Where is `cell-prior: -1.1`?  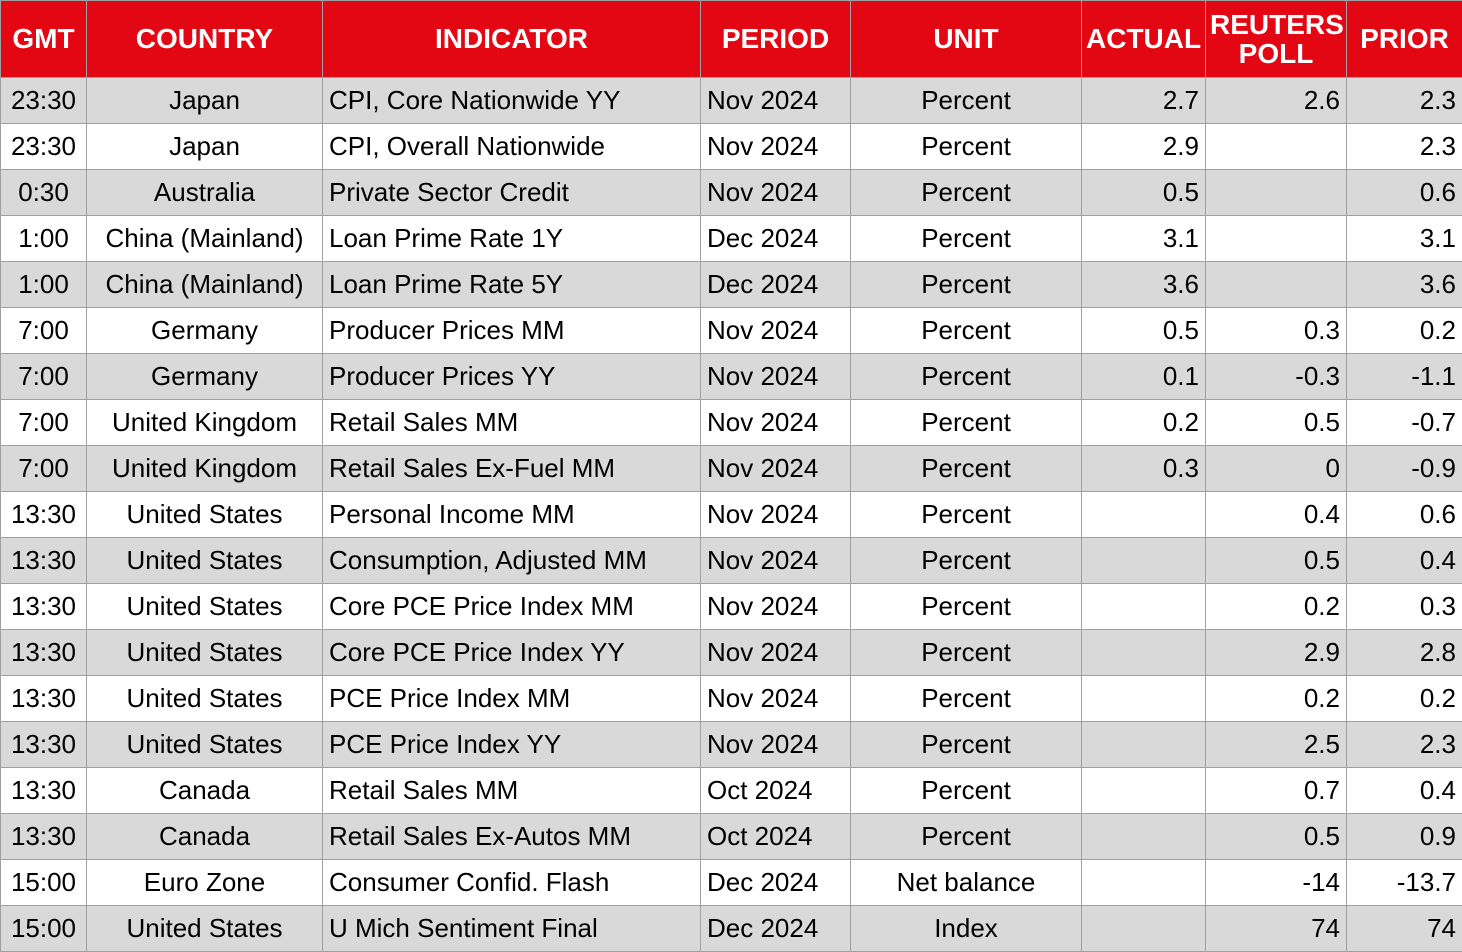 cell-prior: -1.1 is located at coordinates (1404, 377).